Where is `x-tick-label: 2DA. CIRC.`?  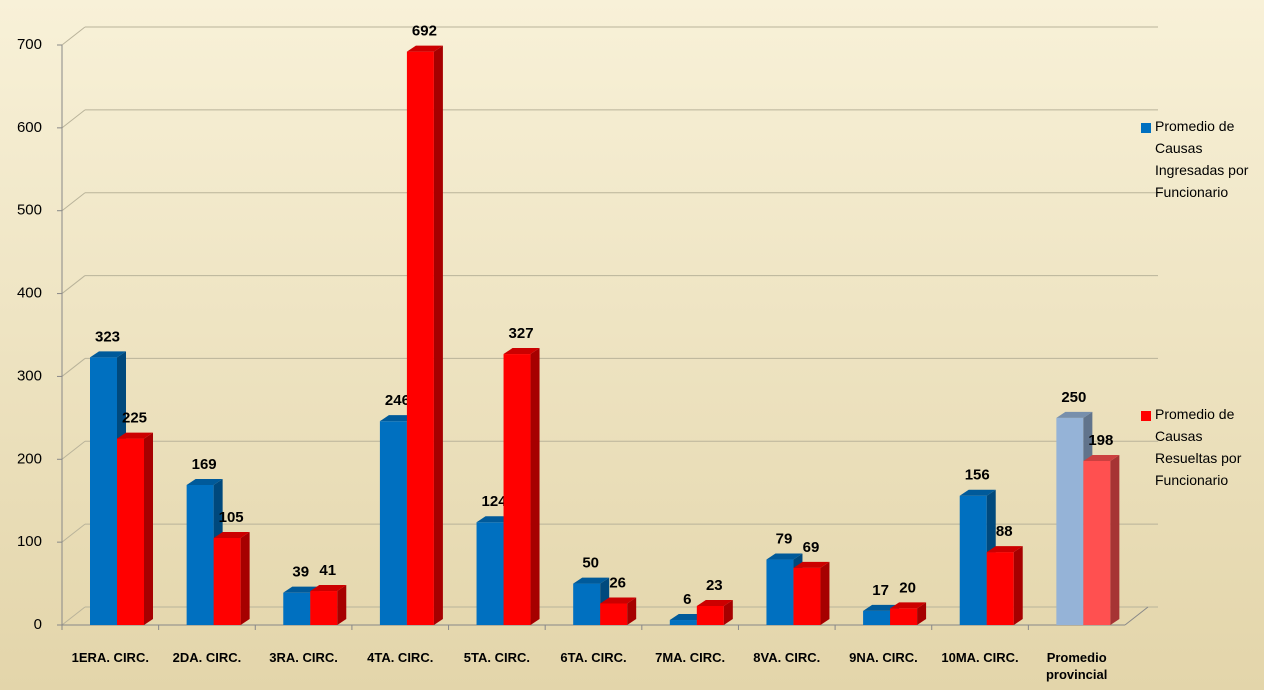
x-tick-label: 2DA. CIRC. is located at coordinates (207, 657).